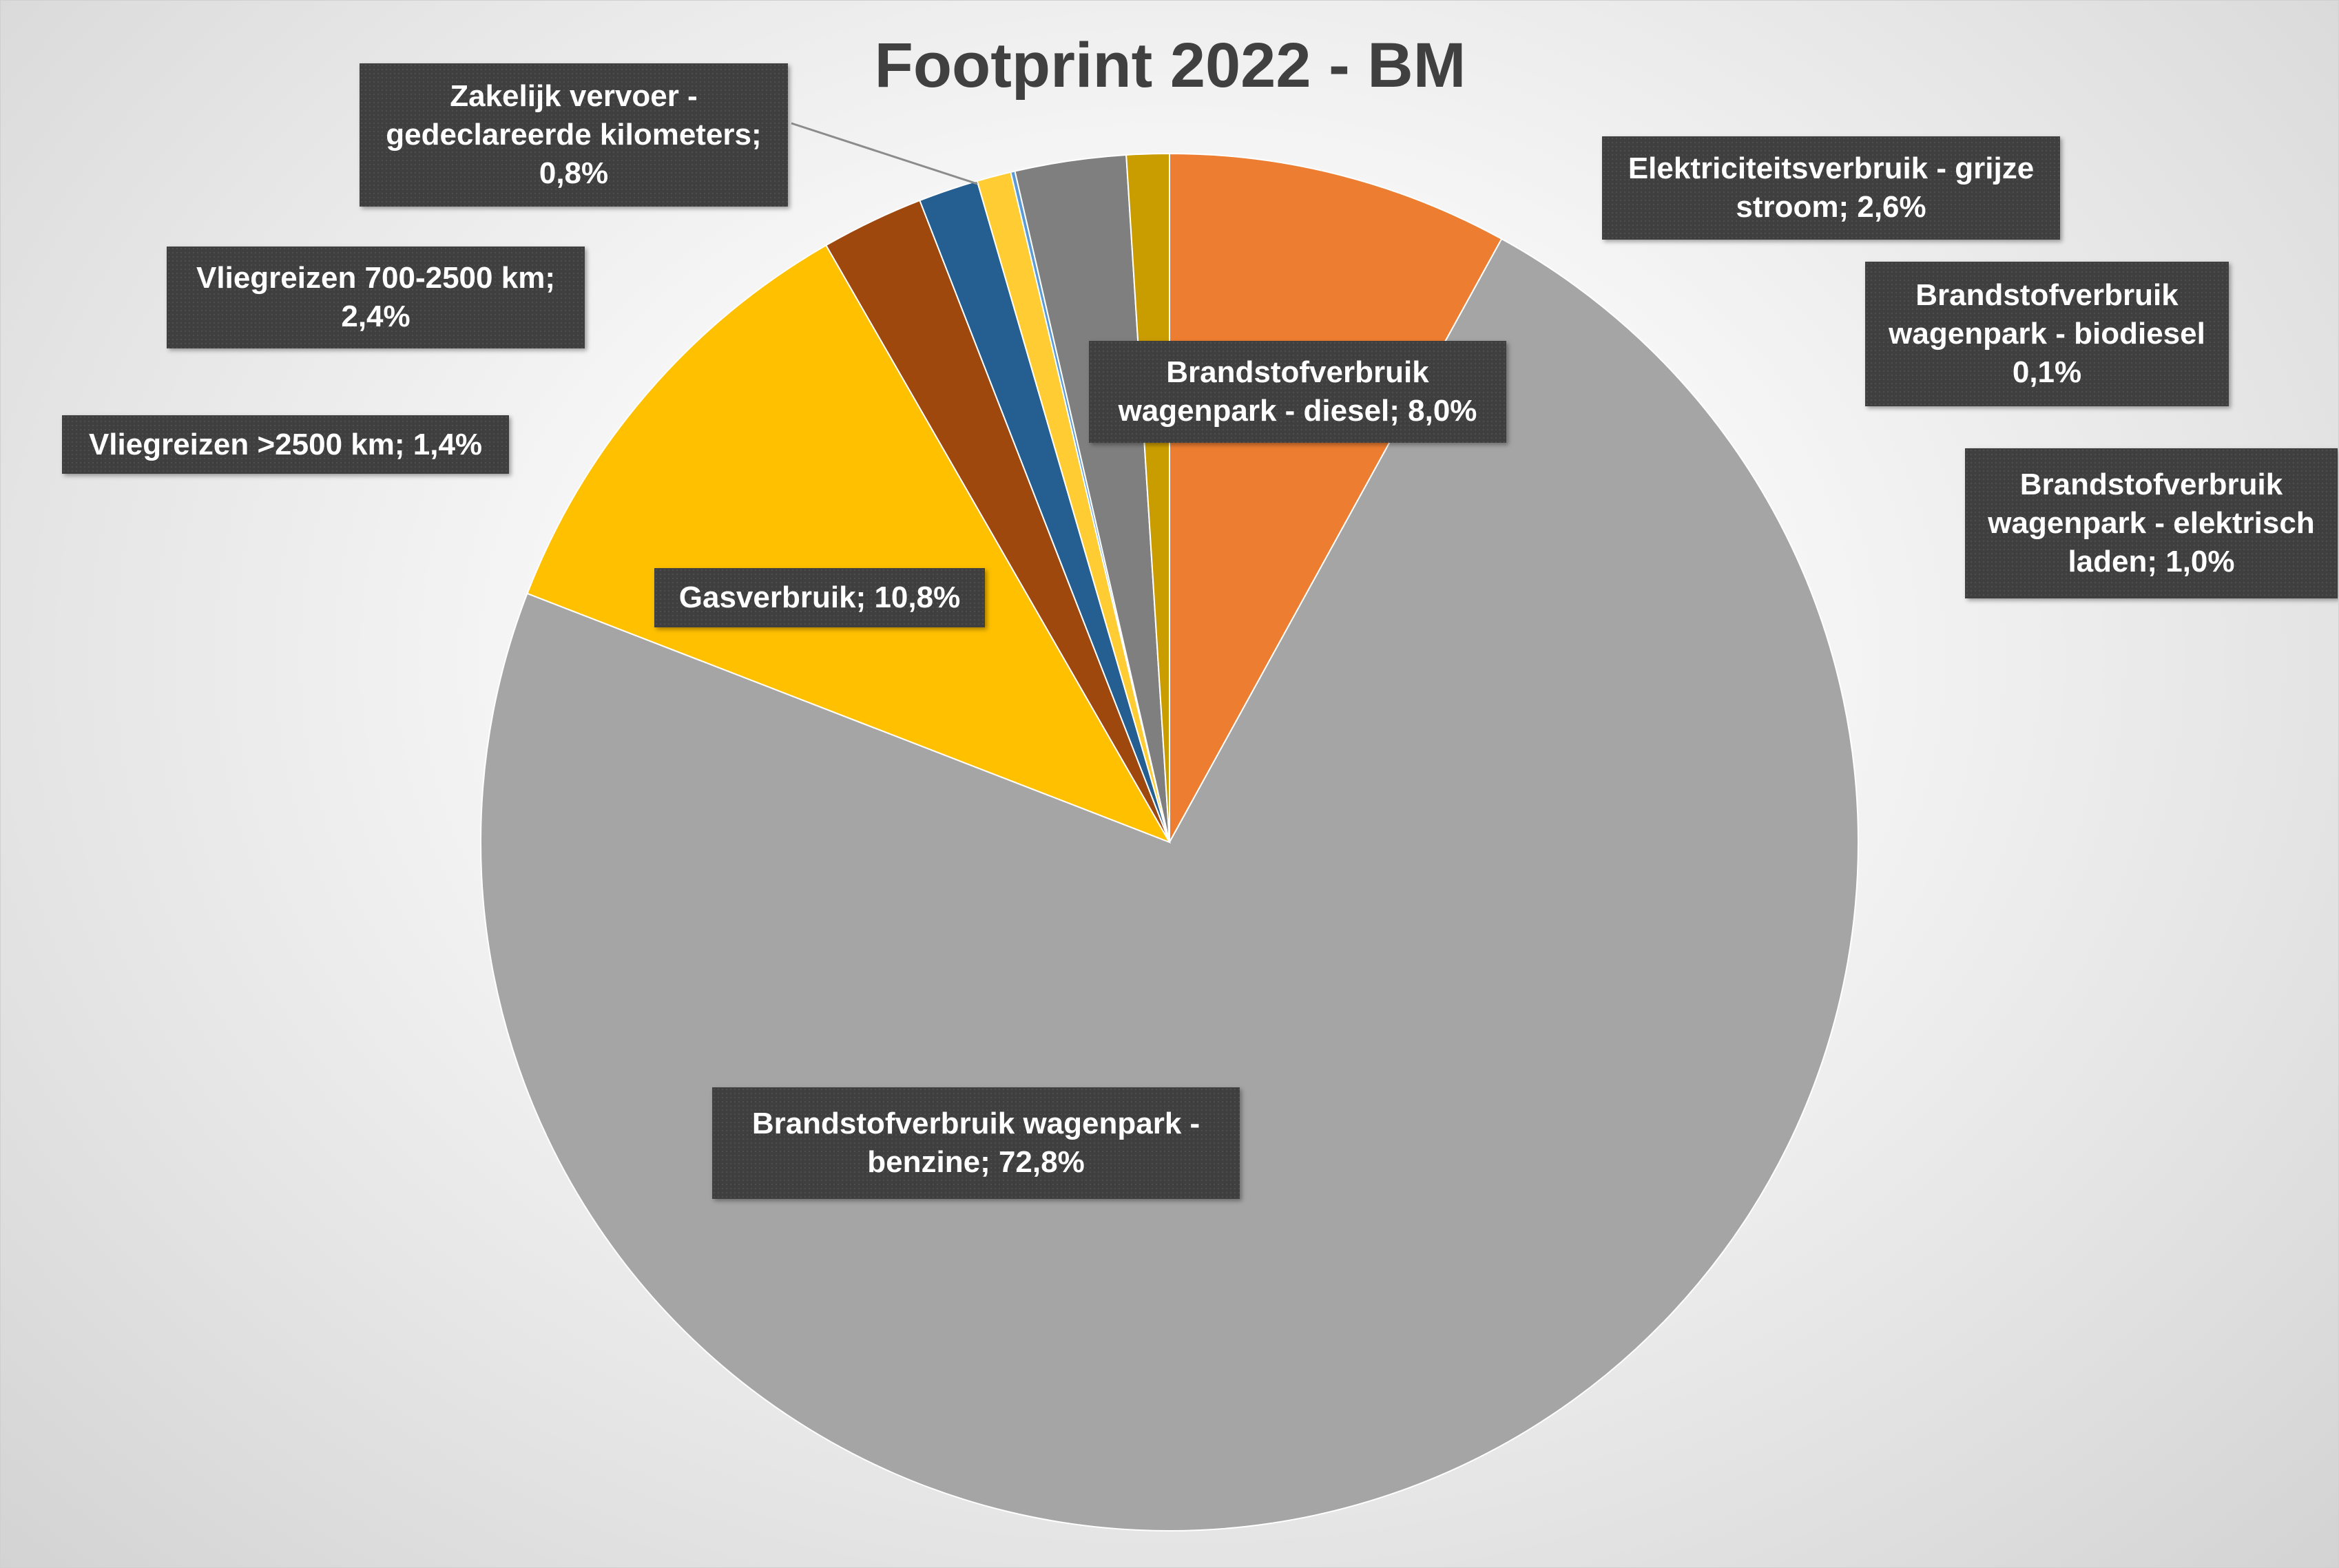 Image resolution: width=2339 pixels, height=1568 pixels. Describe the element at coordinates (2047, 372) in the screenshot. I see `data-label-biodiesel-line3: 0,1%` at that location.